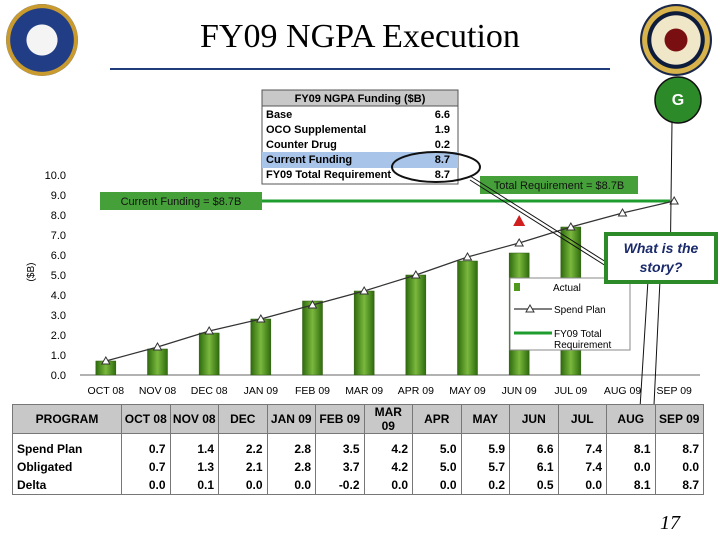 The height and width of the screenshot is (540, 720). I want to click on table-header-cell: PROGRAM, so click(67, 419).